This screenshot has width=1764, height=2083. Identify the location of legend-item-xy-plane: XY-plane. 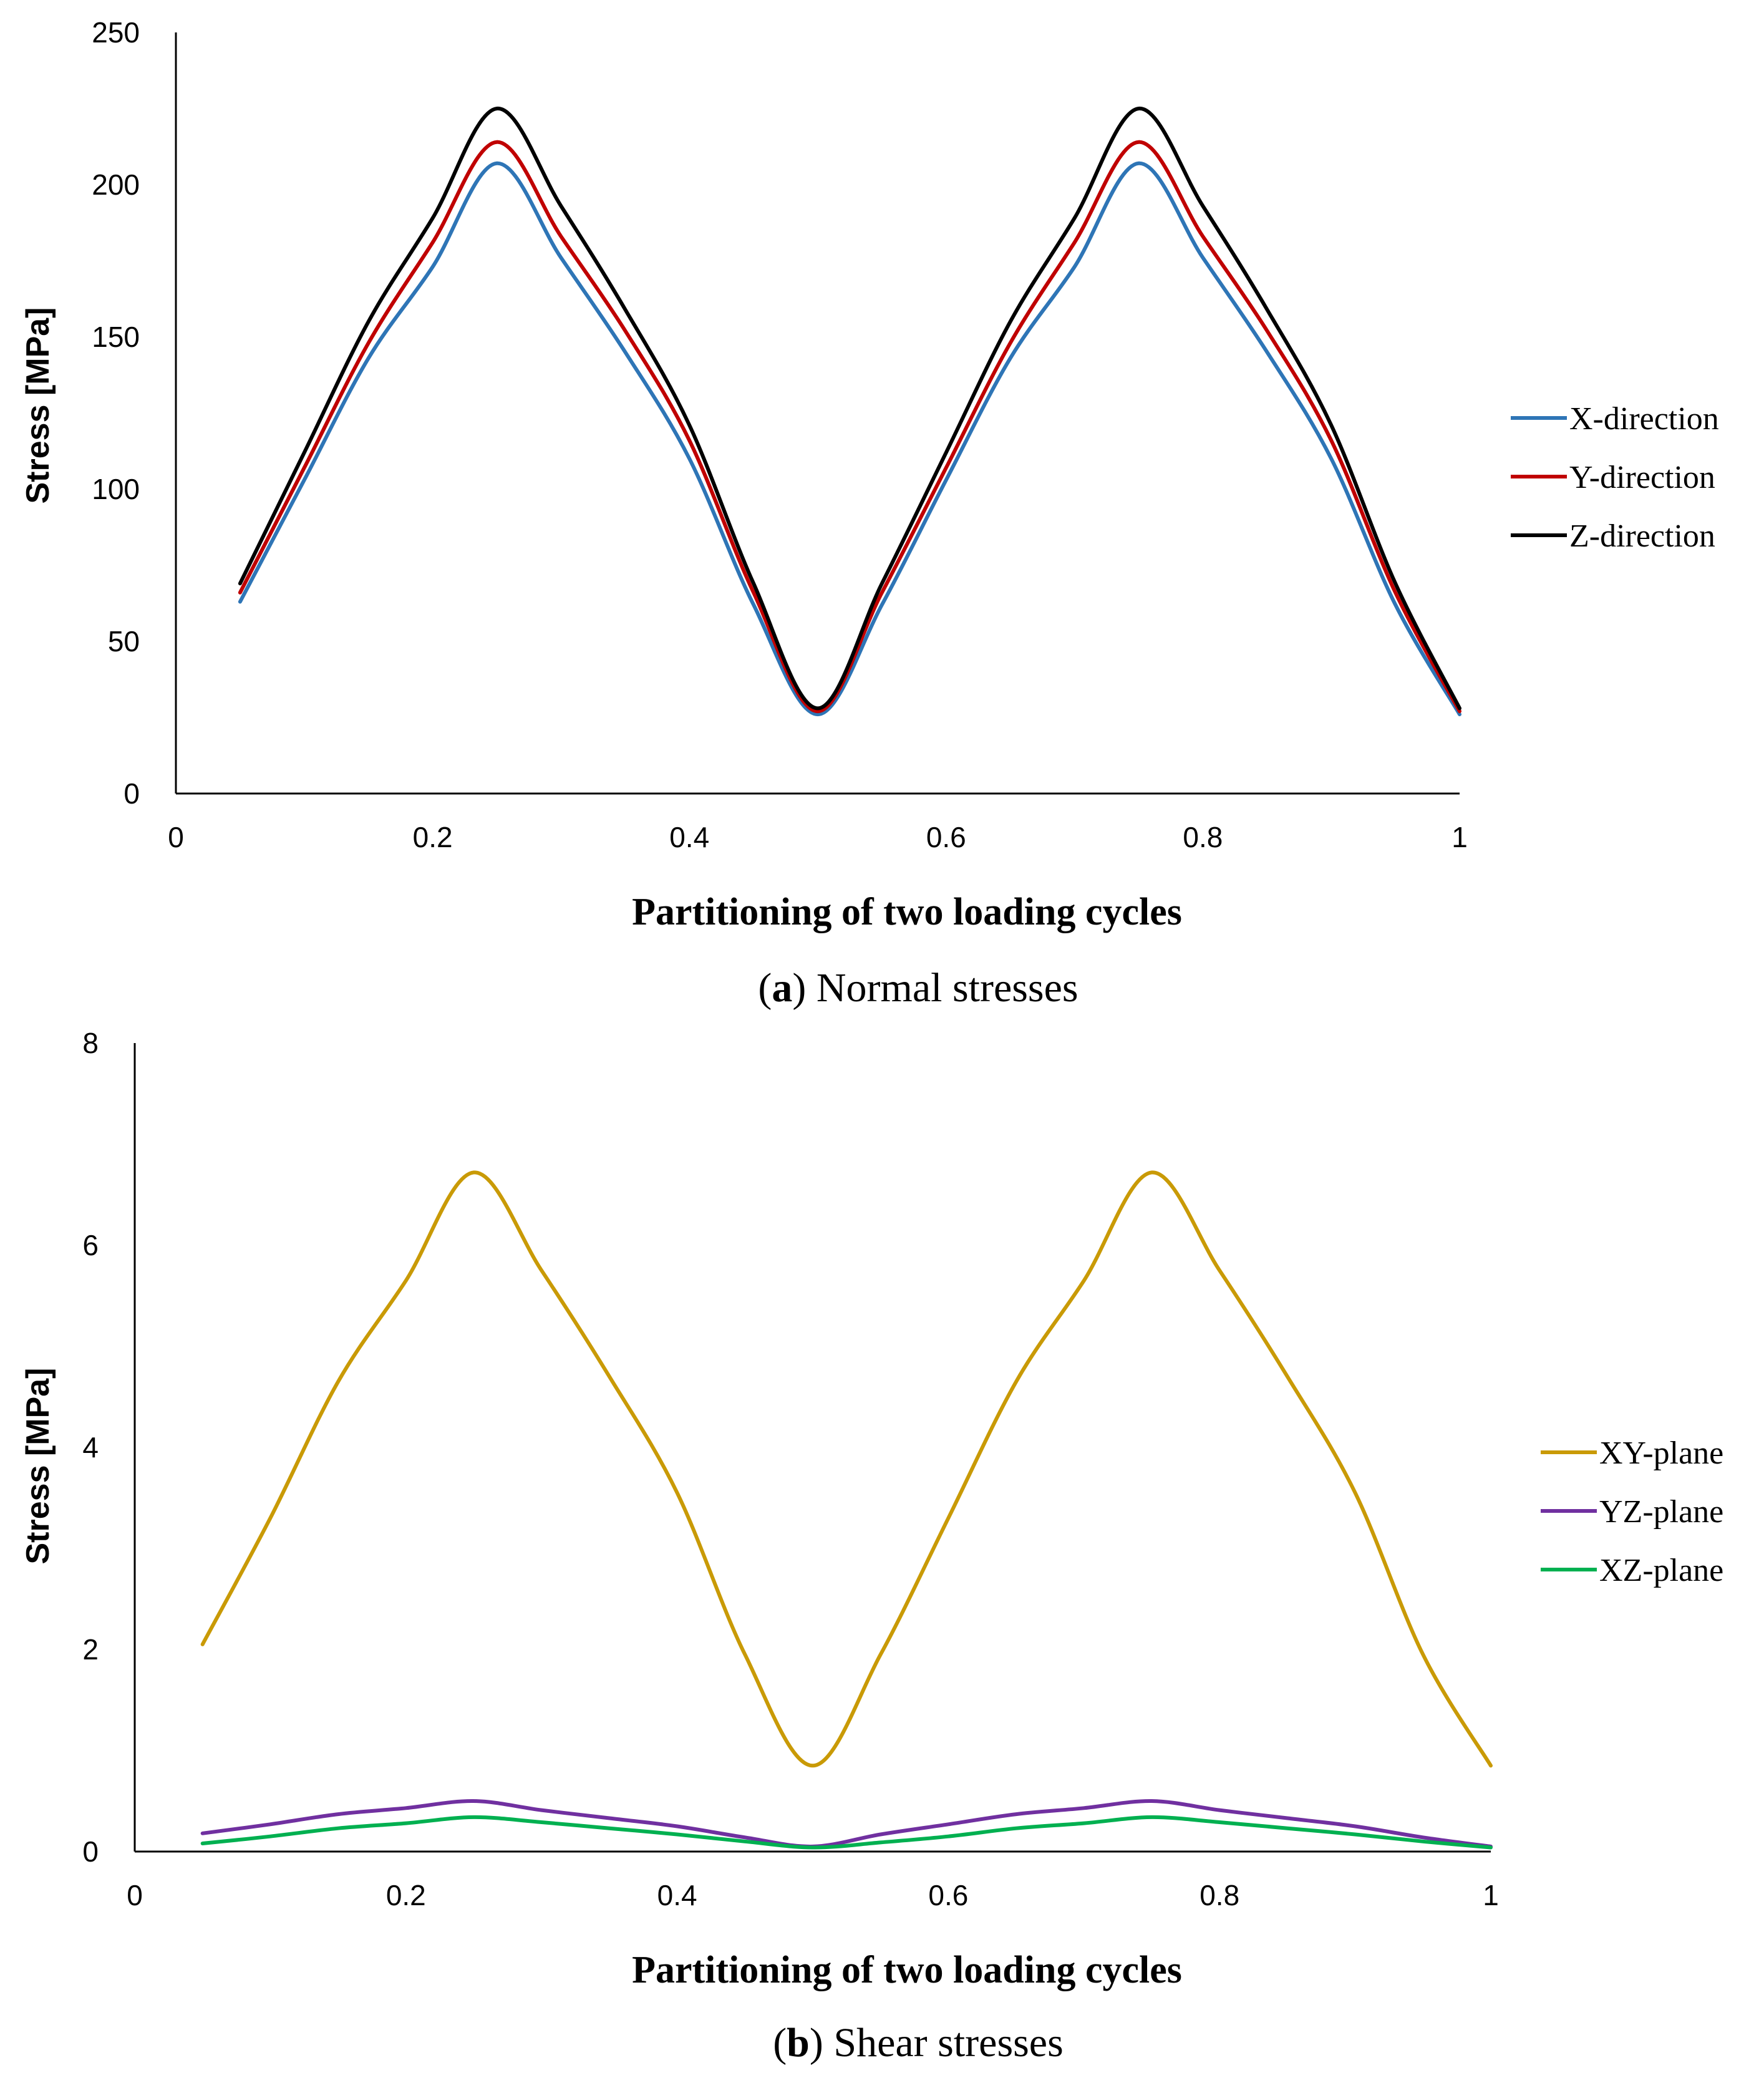
(1632, 1453).